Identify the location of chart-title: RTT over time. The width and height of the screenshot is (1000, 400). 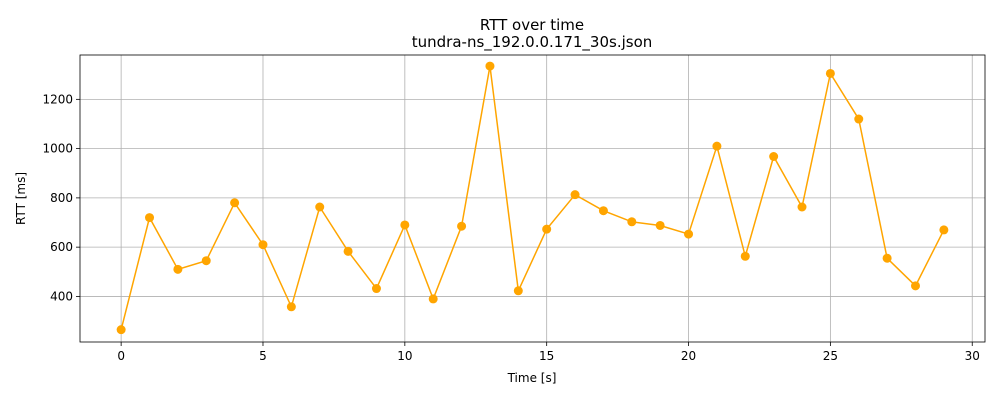
(532, 25).